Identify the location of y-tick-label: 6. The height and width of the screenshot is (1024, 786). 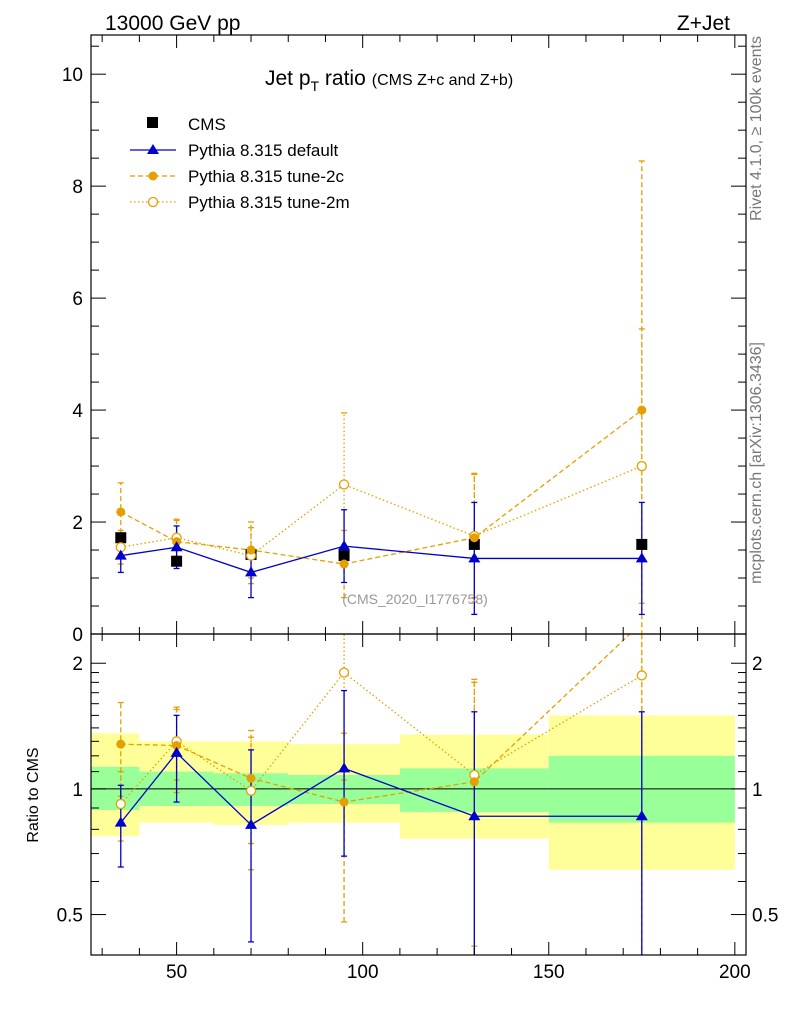
(77, 299).